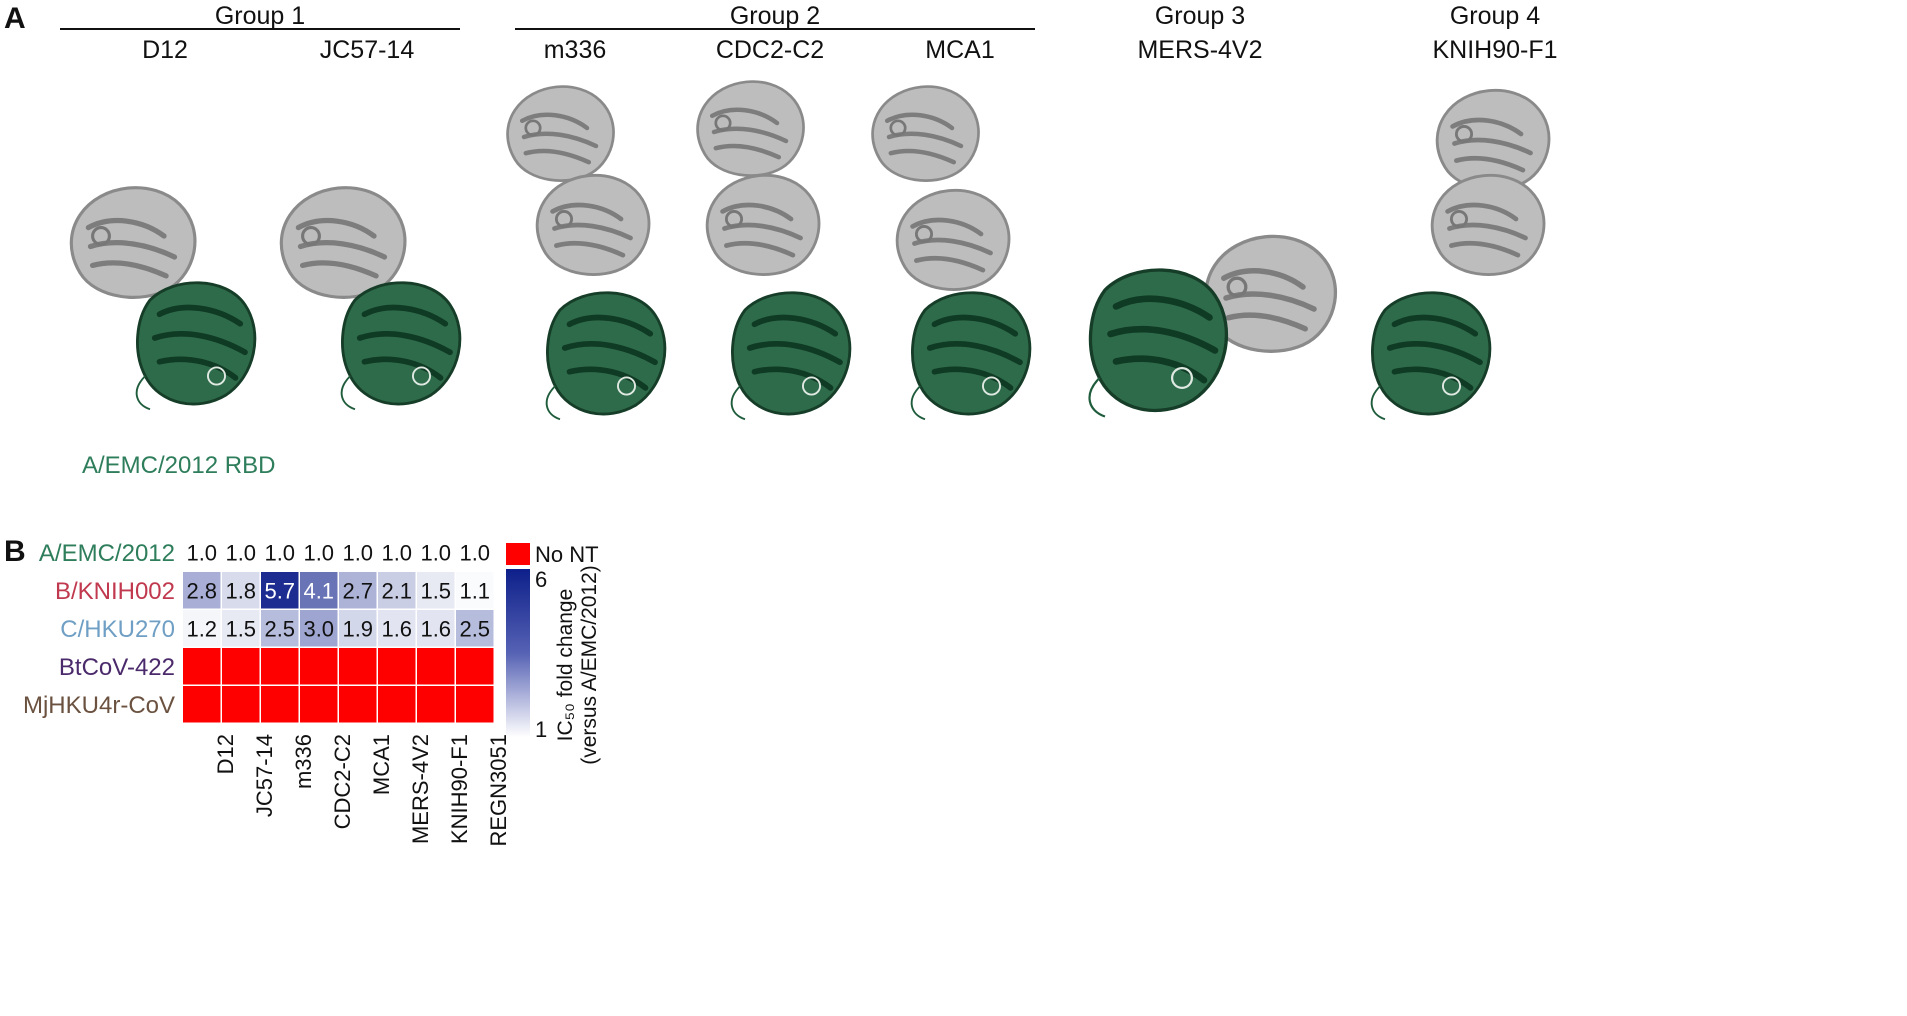 Image resolution: width=1907 pixels, height=1016 pixels. Describe the element at coordinates (589, 665) in the screenshot. I see `legend-axis-title-line2: (versus A/EMC/2012)` at that location.